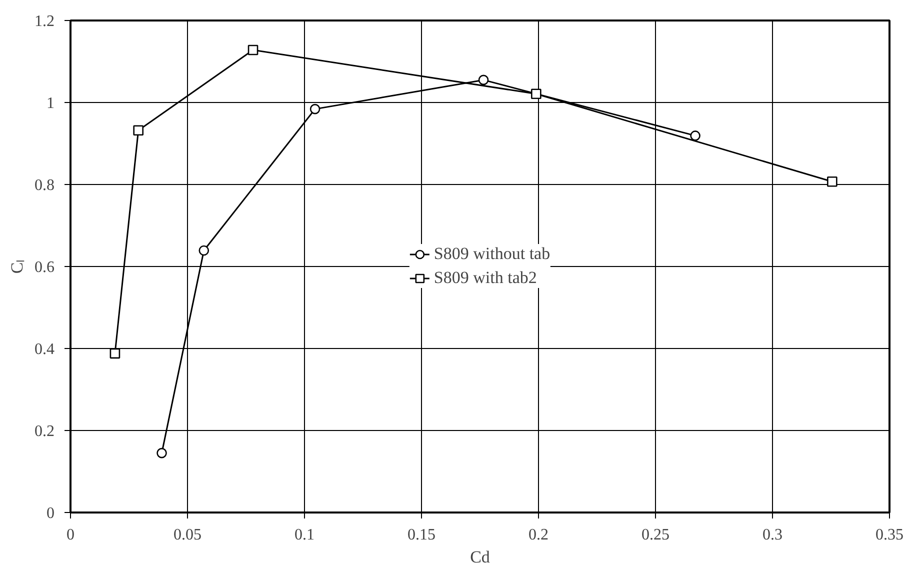  Describe the element at coordinates (17, 266) in the screenshot. I see `y-axis-title: Cₗ` at that location.